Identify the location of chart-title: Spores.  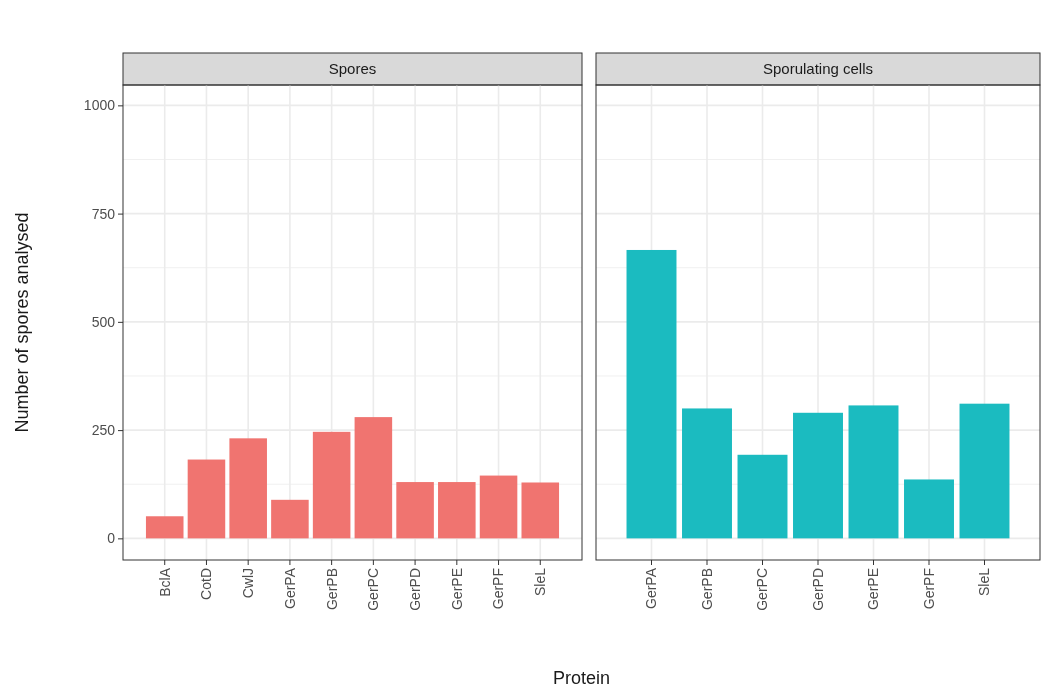
(352, 68).